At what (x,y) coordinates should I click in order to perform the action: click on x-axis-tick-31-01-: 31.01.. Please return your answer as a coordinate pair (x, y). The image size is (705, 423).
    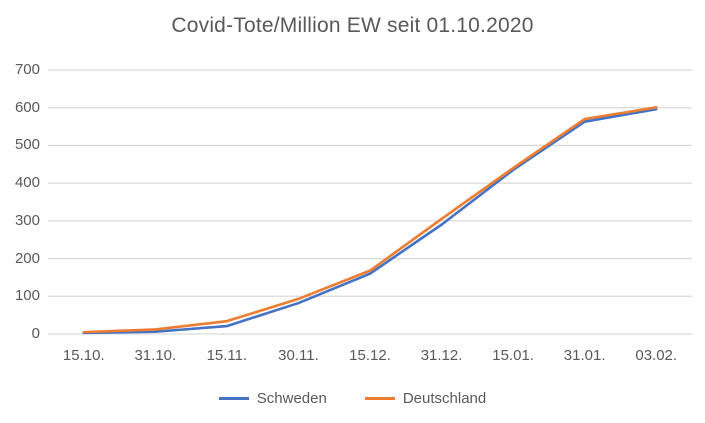
    Looking at the image, I should click on (584, 355).